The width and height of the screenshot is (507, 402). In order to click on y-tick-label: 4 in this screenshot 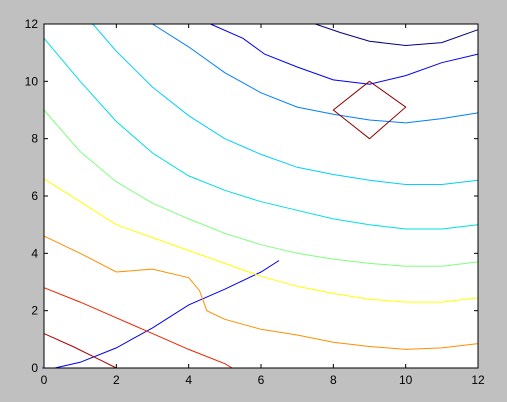, I will do `click(34, 253)`.